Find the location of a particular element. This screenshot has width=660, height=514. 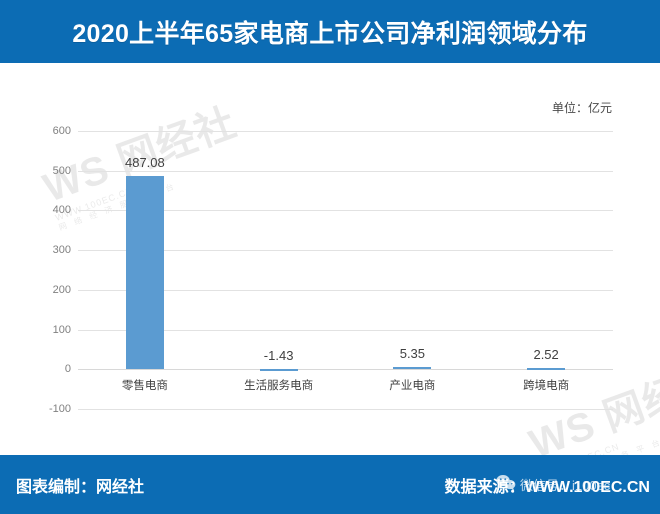

y-axis-tick-label: 0 is located at coordinates (67, 369).